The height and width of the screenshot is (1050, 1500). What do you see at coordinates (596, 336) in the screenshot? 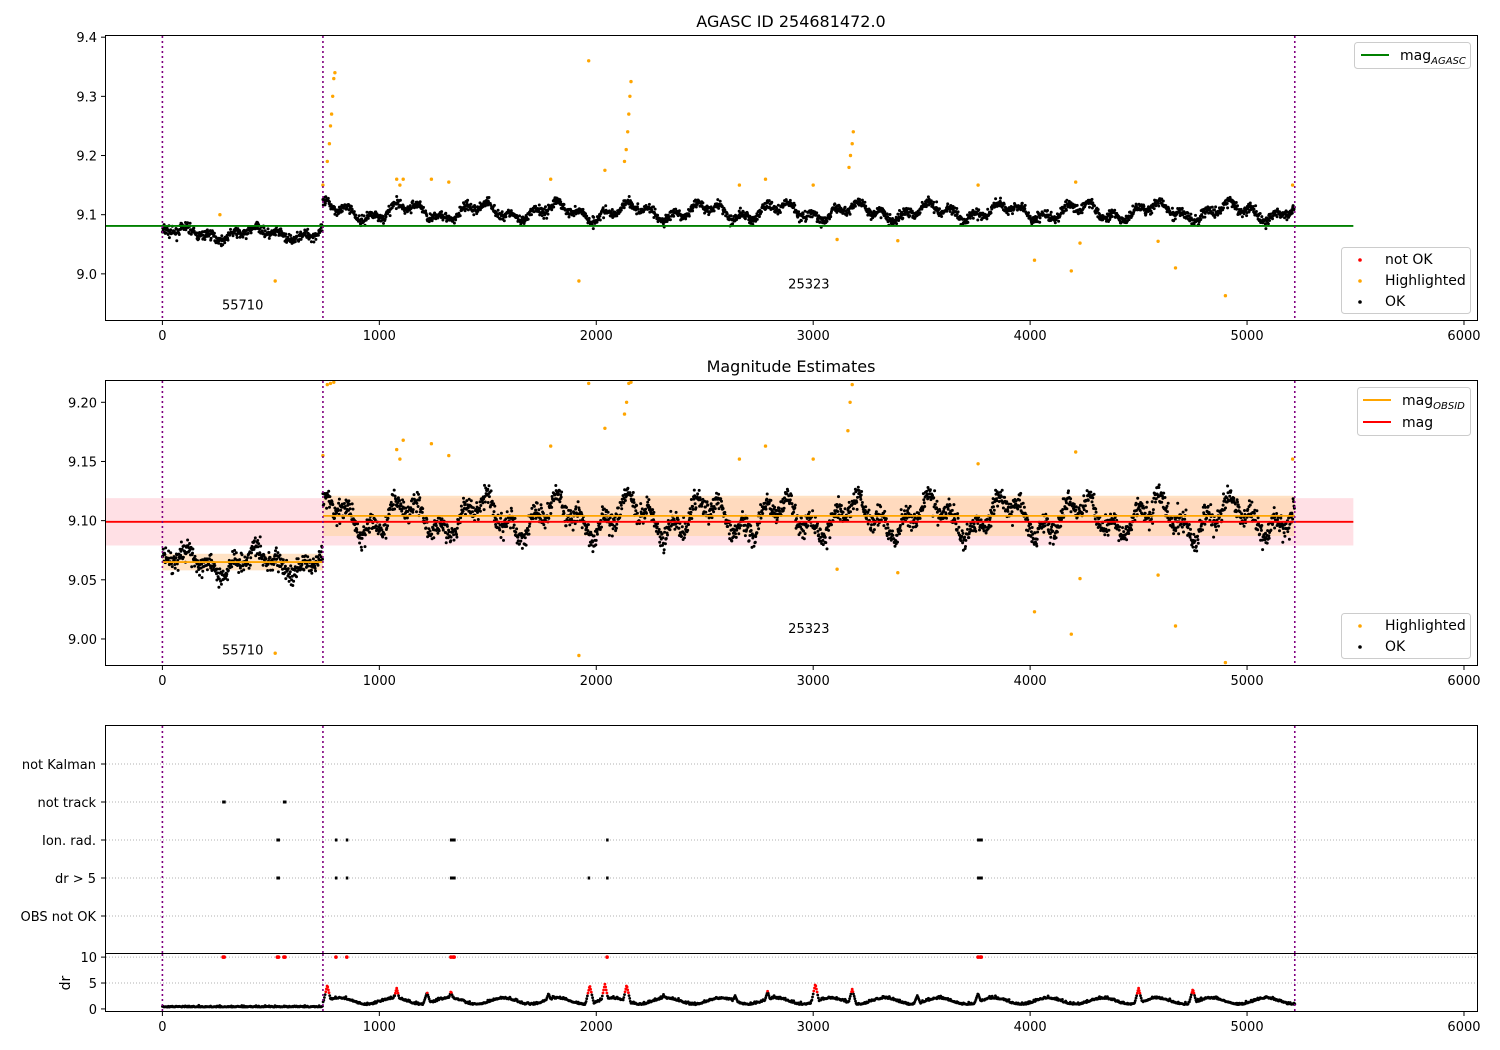
I see `x-tick-label: 2000` at bounding box center [596, 336].